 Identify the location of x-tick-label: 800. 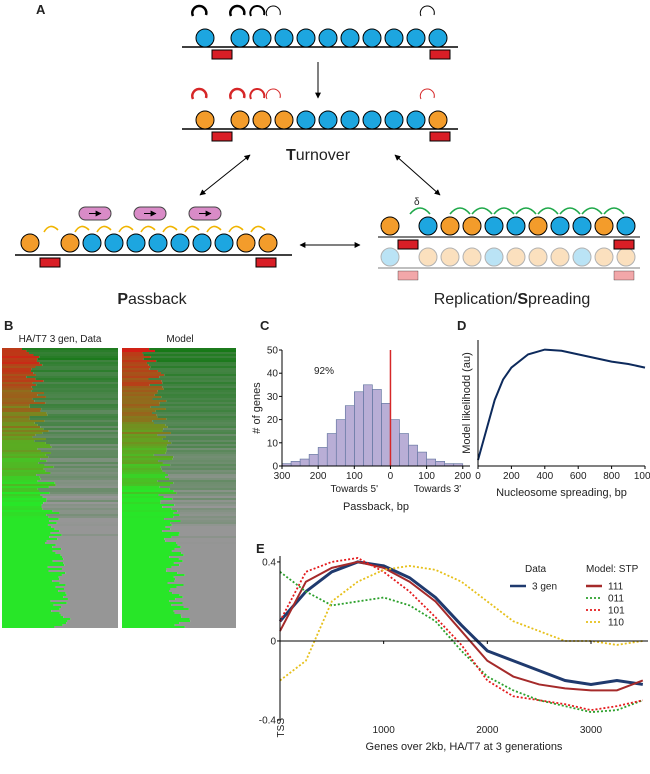
(611, 476).